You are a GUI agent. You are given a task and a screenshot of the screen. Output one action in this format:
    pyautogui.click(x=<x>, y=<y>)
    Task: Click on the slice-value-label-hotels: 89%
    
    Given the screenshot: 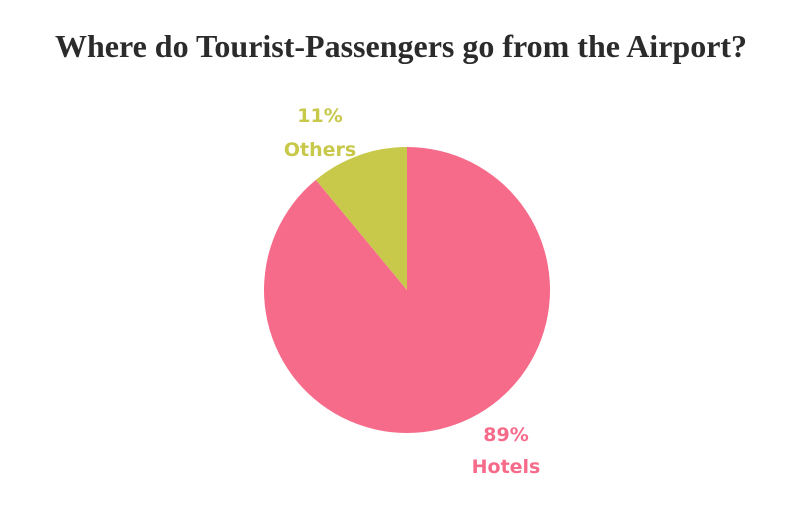 What is the action you would take?
    pyautogui.click(x=505, y=435)
    